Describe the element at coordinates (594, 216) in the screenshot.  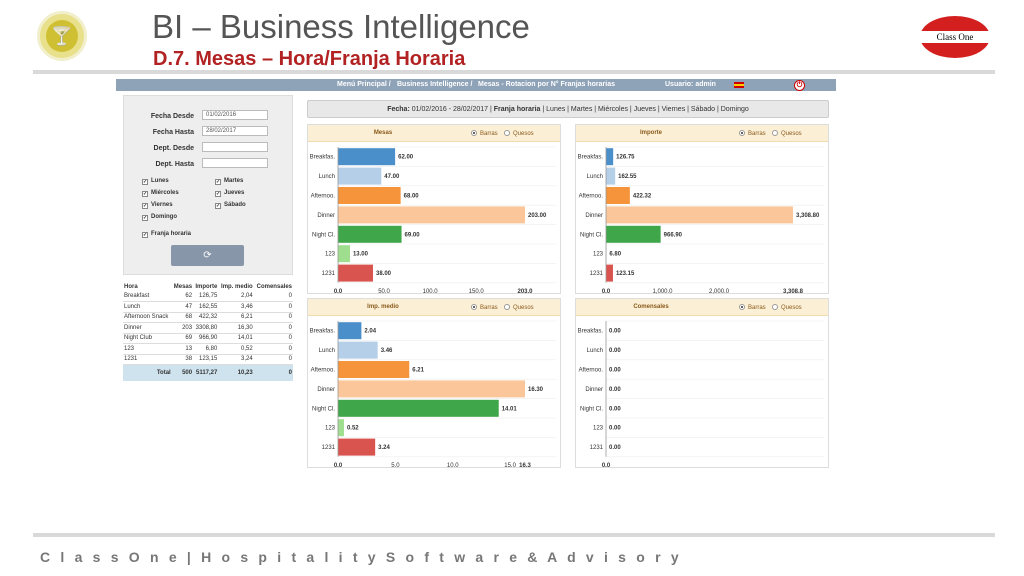
I see `category-label: Dinner` at that location.